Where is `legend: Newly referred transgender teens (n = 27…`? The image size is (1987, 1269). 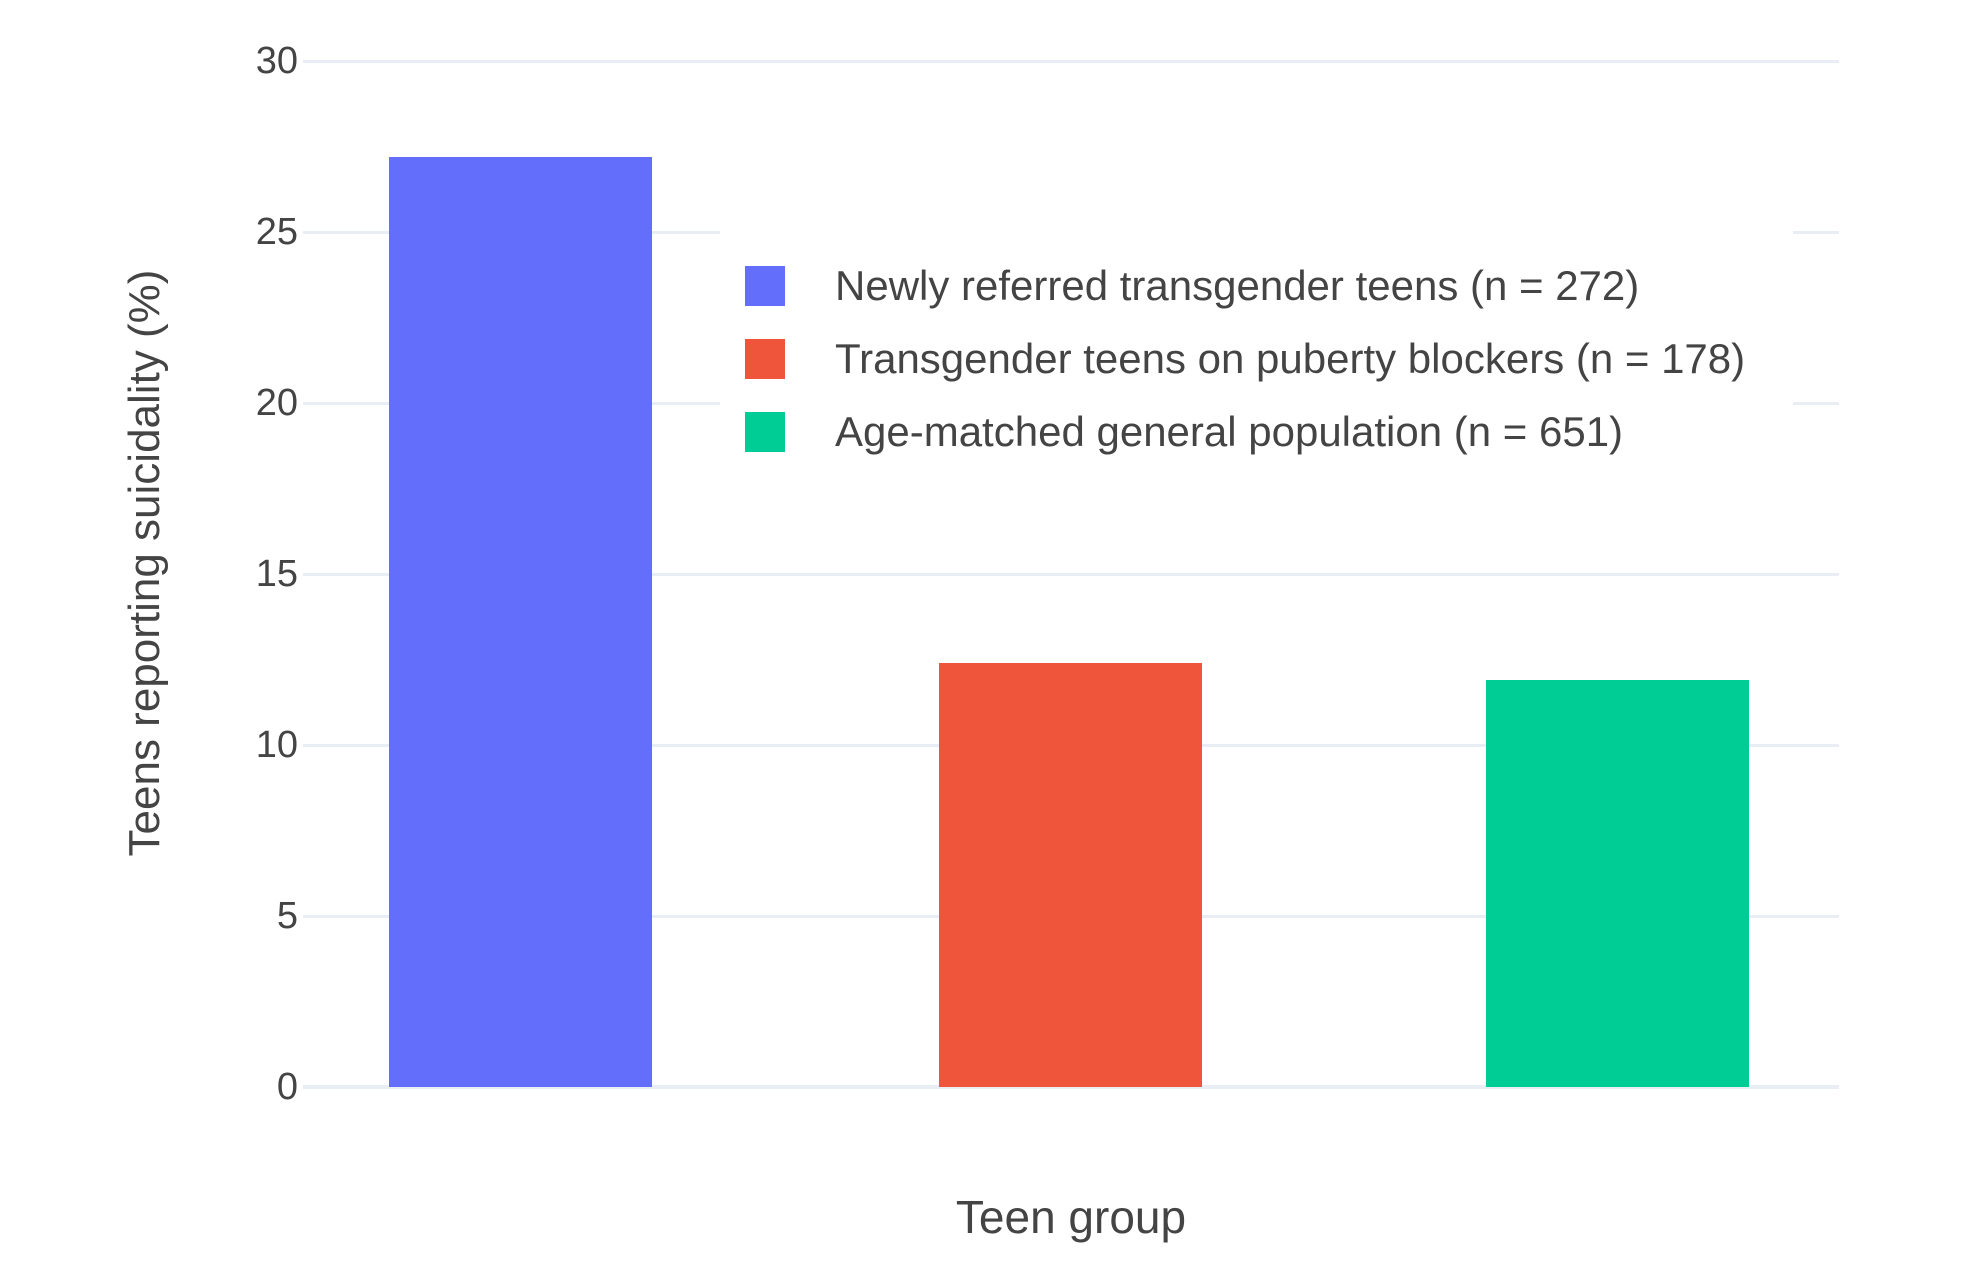
legend: Newly referred transgender teens (n = 27… is located at coordinates (1257, 359).